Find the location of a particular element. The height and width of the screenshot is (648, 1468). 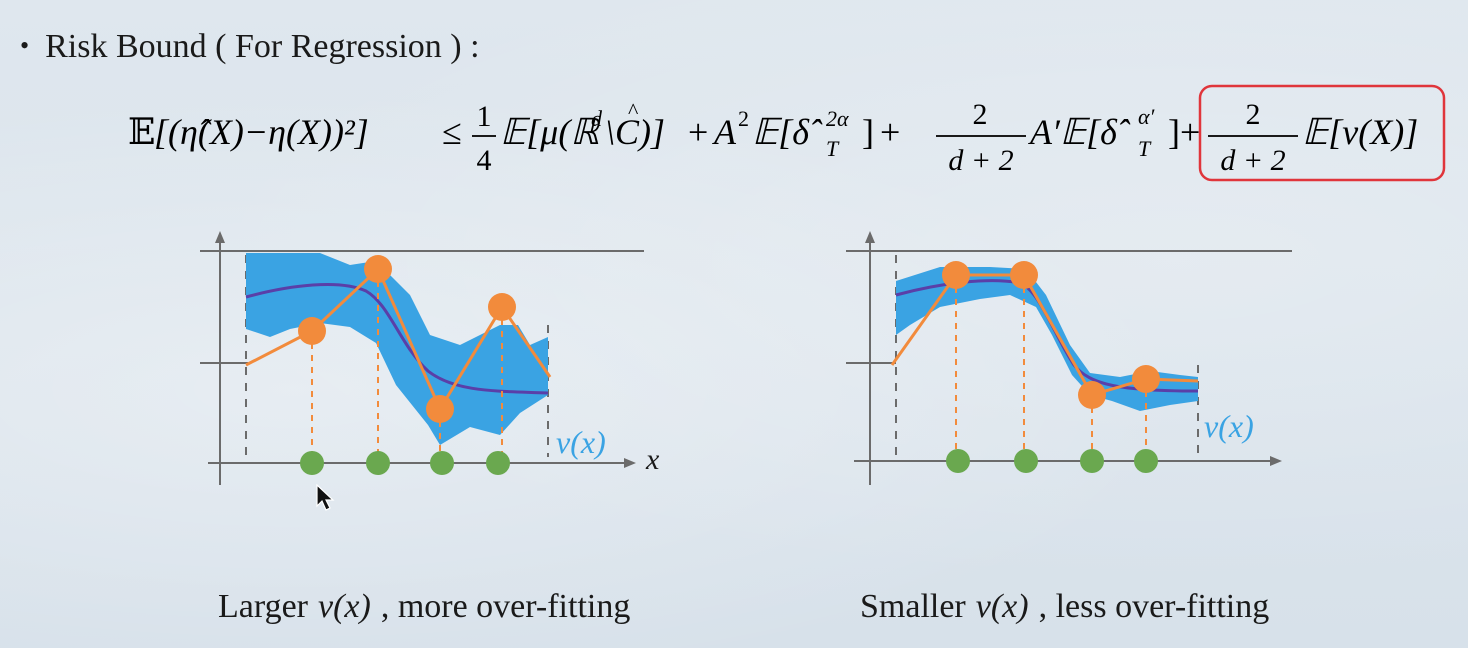

eq-term3-sup: α′ is located at coordinates (1147, 116).